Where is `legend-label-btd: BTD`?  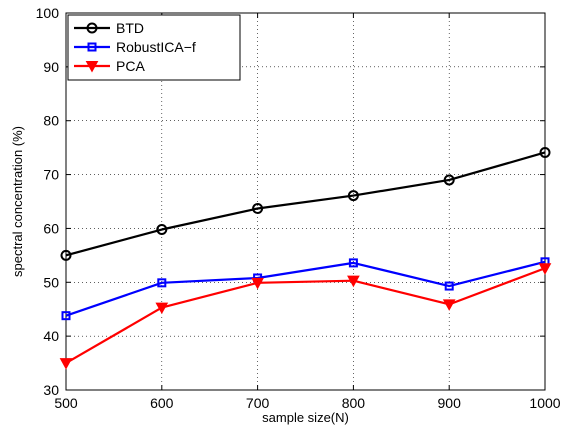
legend-label-btd: BTD is located at coordinates (130, 28).